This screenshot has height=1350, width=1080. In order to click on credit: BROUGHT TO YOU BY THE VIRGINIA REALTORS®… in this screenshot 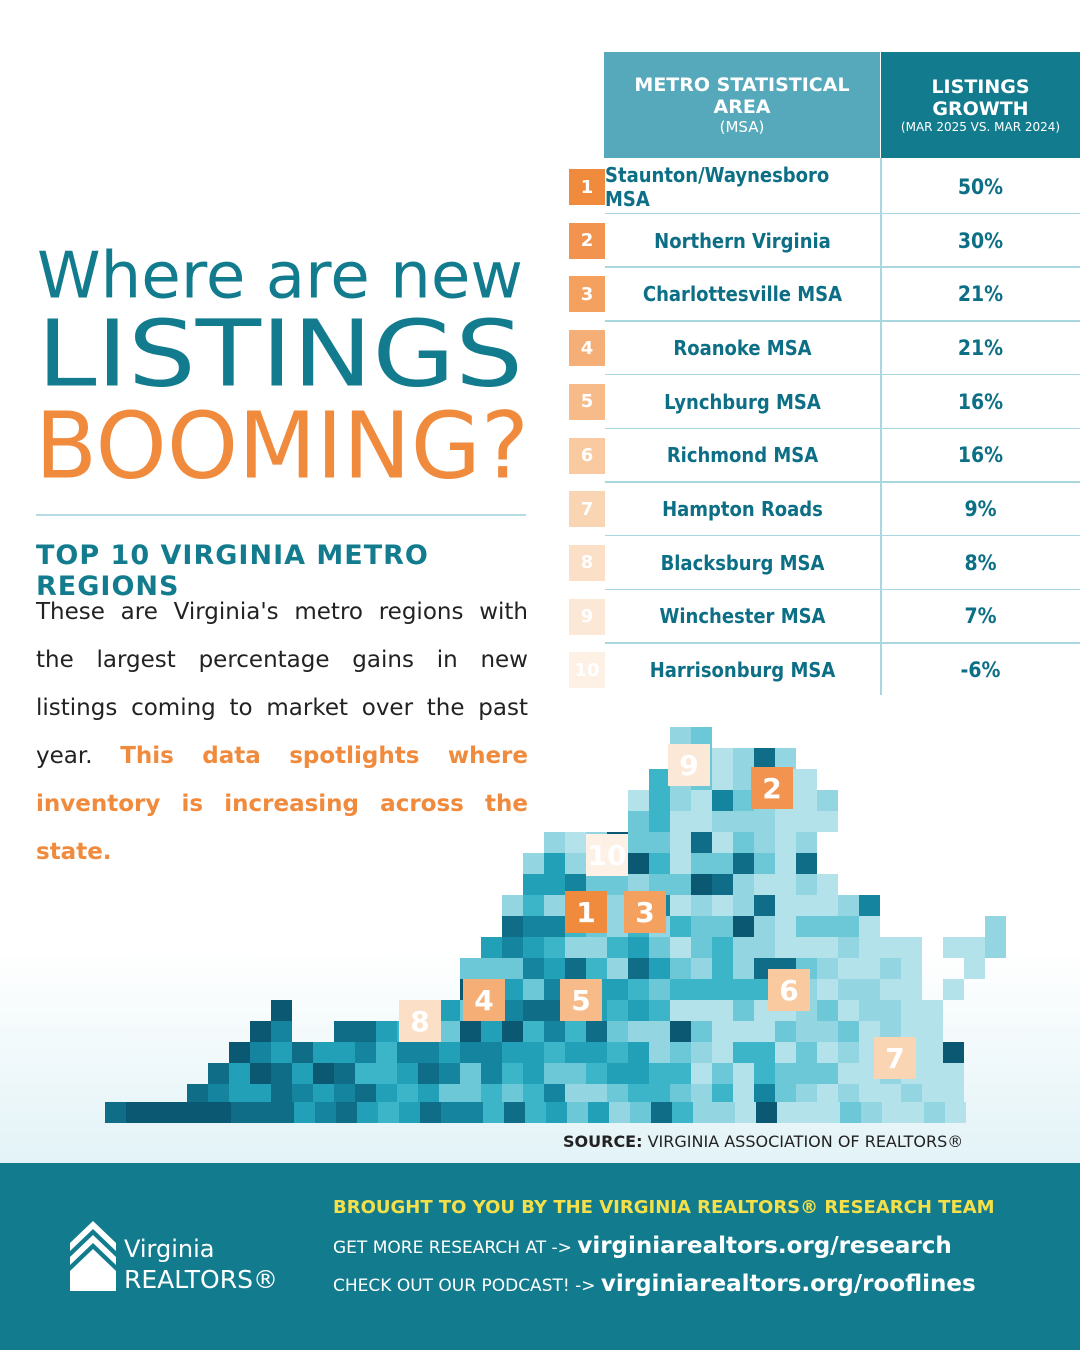, I will do `click(664, 1207)`.